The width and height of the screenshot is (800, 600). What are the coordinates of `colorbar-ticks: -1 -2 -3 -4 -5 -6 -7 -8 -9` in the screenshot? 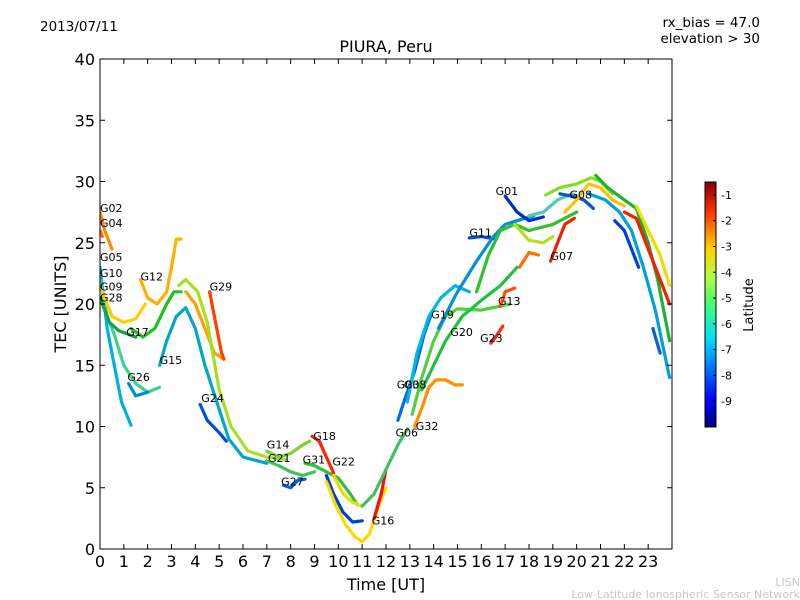 It's located at (722, 298).